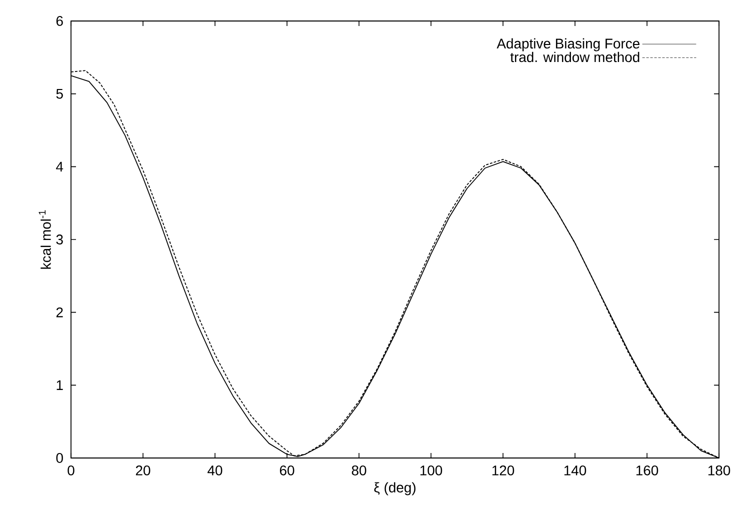  What do you see at coordinates (59, 239) in the screenshot?
I see `y-tick-label: 3` at bounding box center [59, 239].